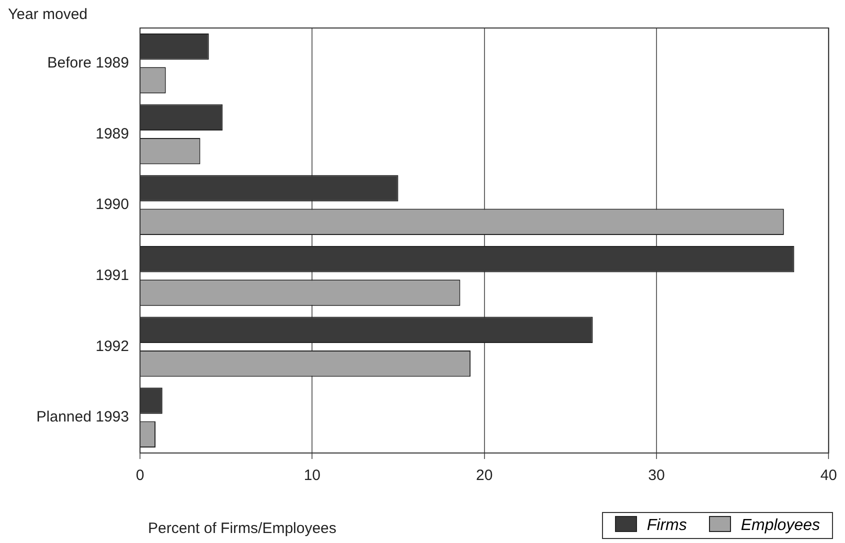  Describe the element at coordinates (484, 475) in the screenshot. I see `x-tick-label: 20` at that location.